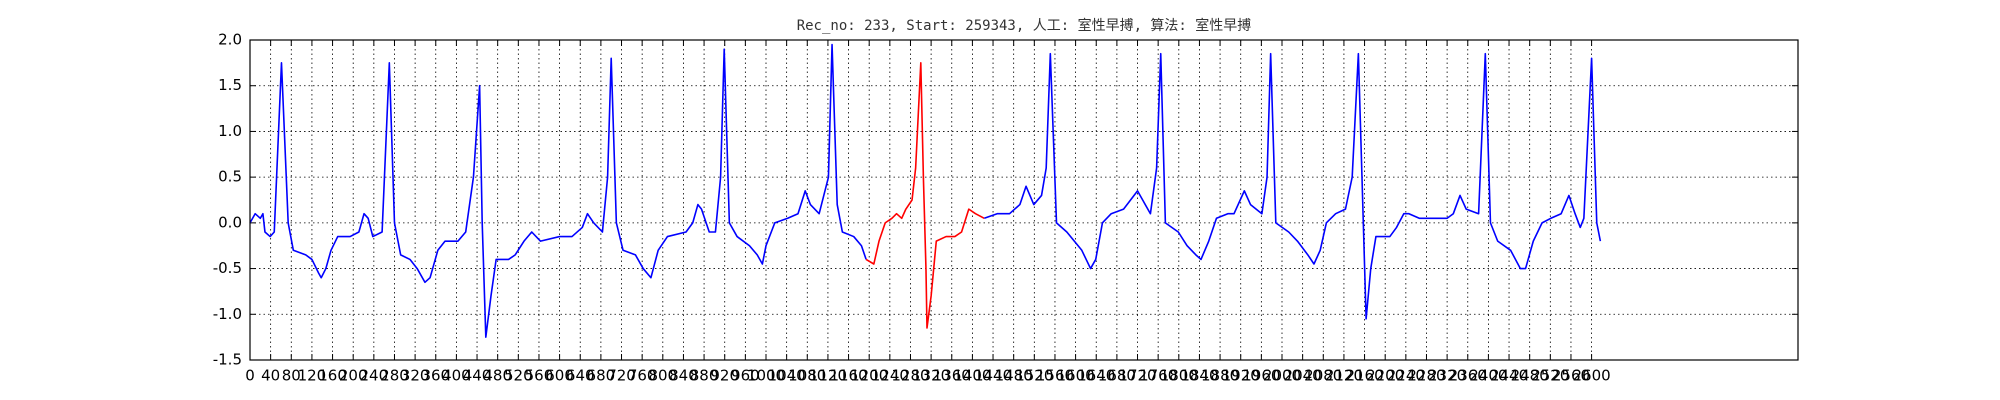  What do you see at coordinates (1571, 376) in the screenshot?
I see `x-tick-label: 2560` at bounding box center [1571, 376].